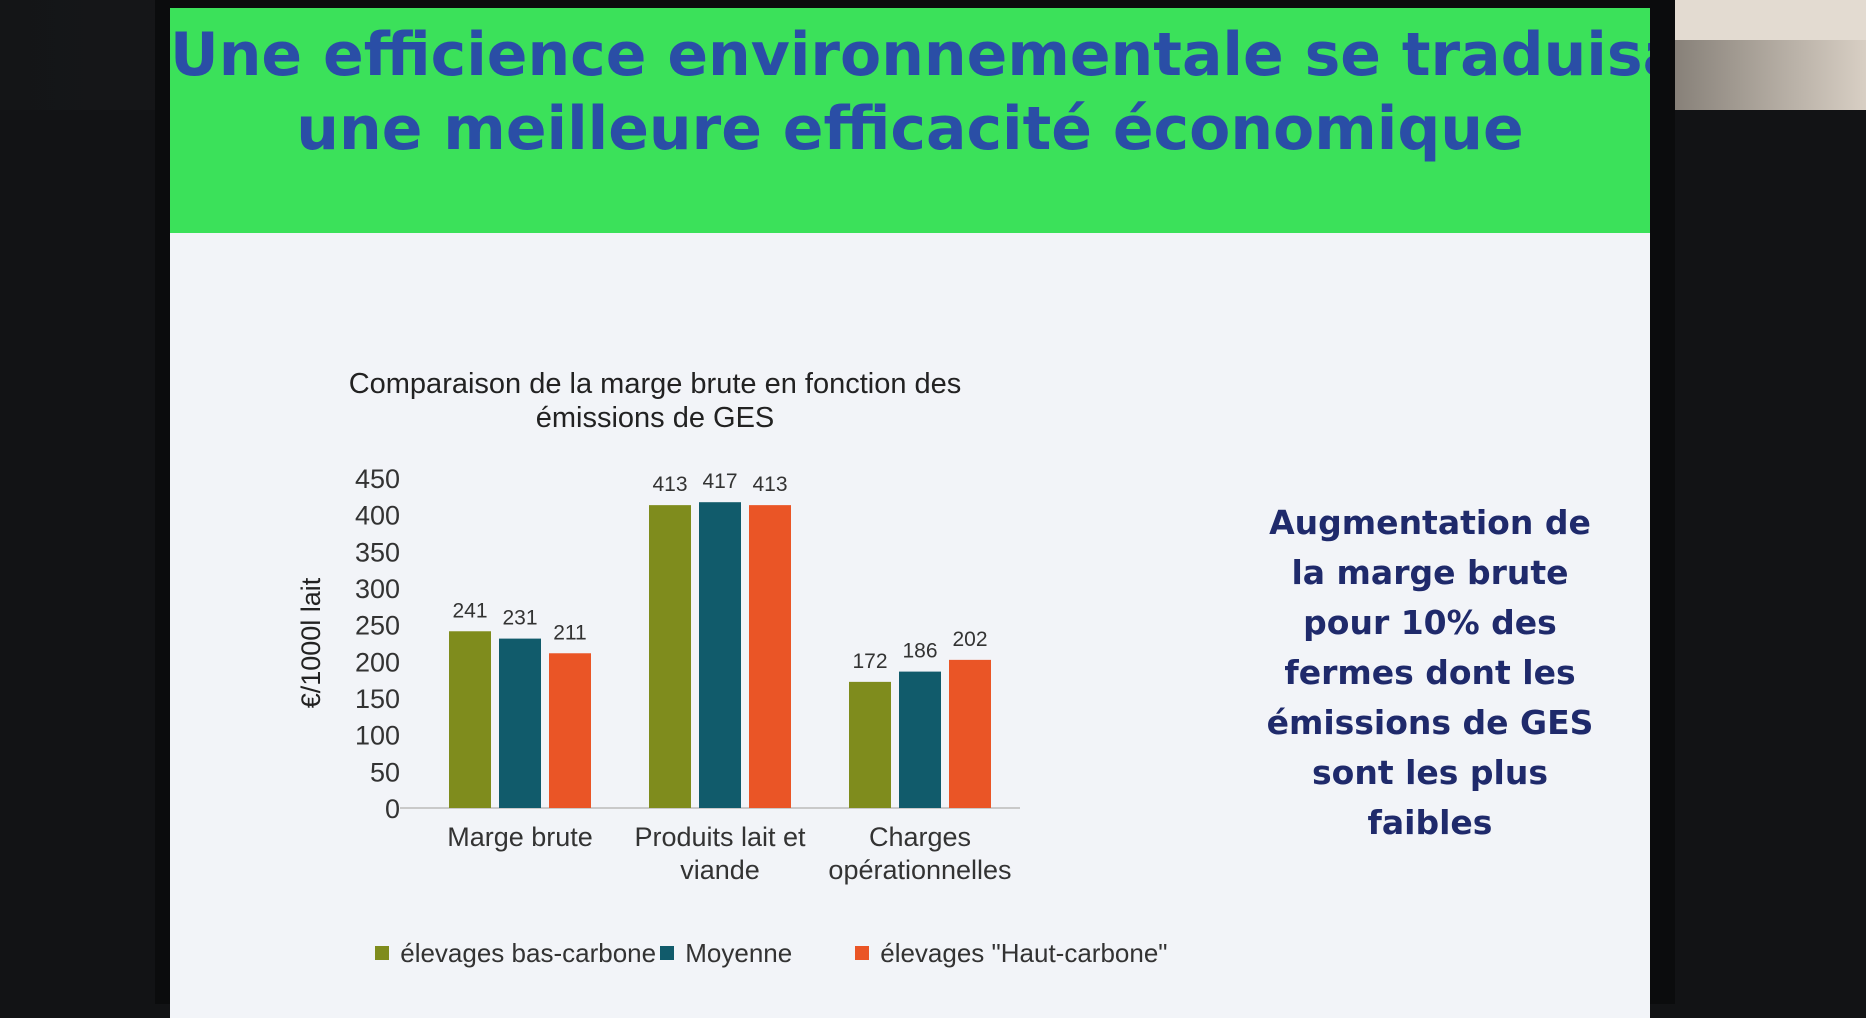 This screenshot has height=1018, width=1866. I want to click on bar-value-label: 172, so click(869, 661).